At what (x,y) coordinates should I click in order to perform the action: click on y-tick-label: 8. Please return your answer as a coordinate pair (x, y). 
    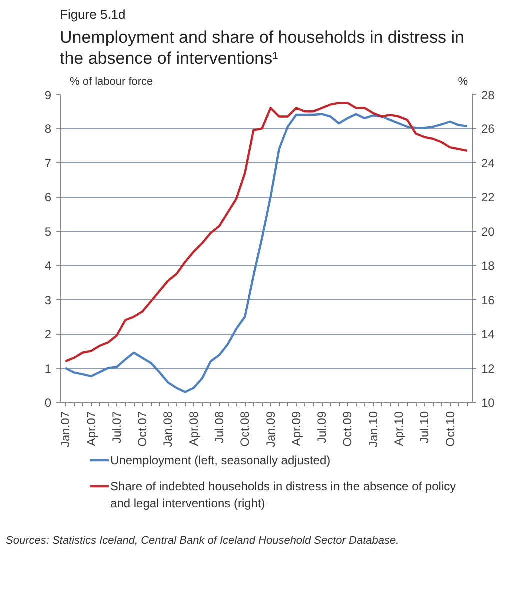
    Looking at the image, I should click on (48, 129).